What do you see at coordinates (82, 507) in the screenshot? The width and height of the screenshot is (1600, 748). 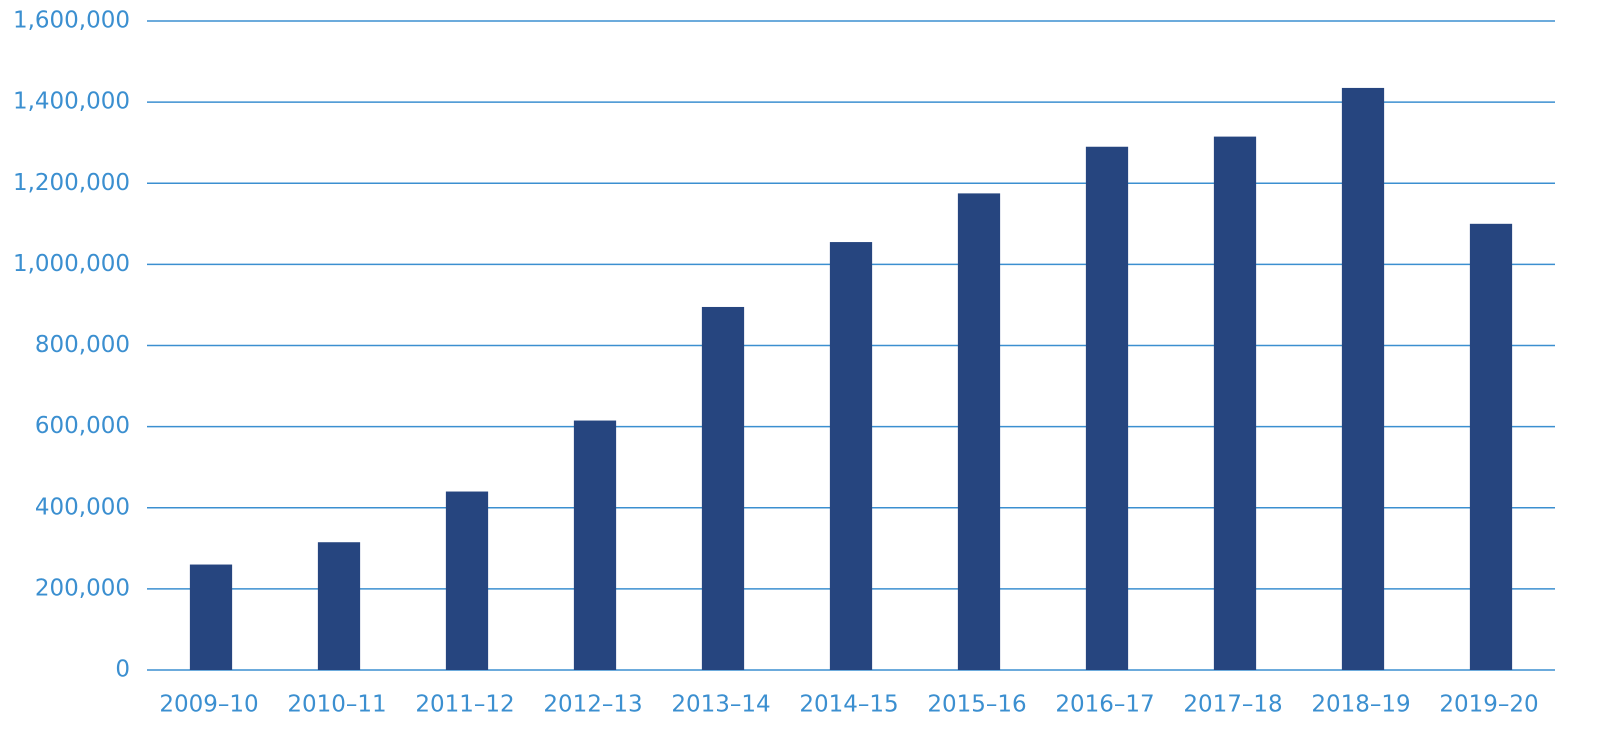 I see `y-tick-label: 400,000` at bounding box center [82, 507].